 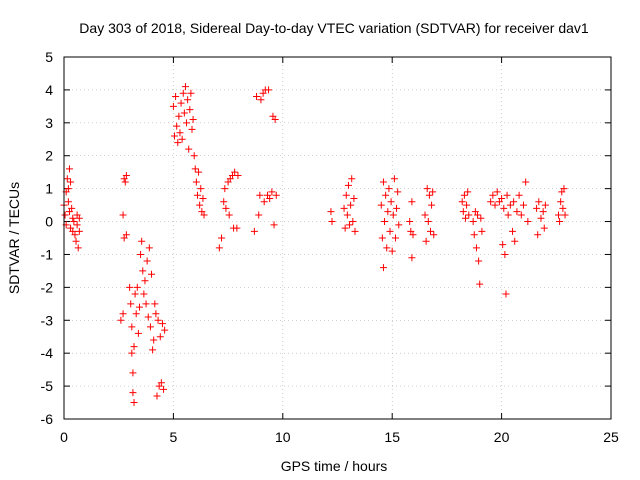 I want to click on x-tick-label: 20, so click(x=502, y=437).